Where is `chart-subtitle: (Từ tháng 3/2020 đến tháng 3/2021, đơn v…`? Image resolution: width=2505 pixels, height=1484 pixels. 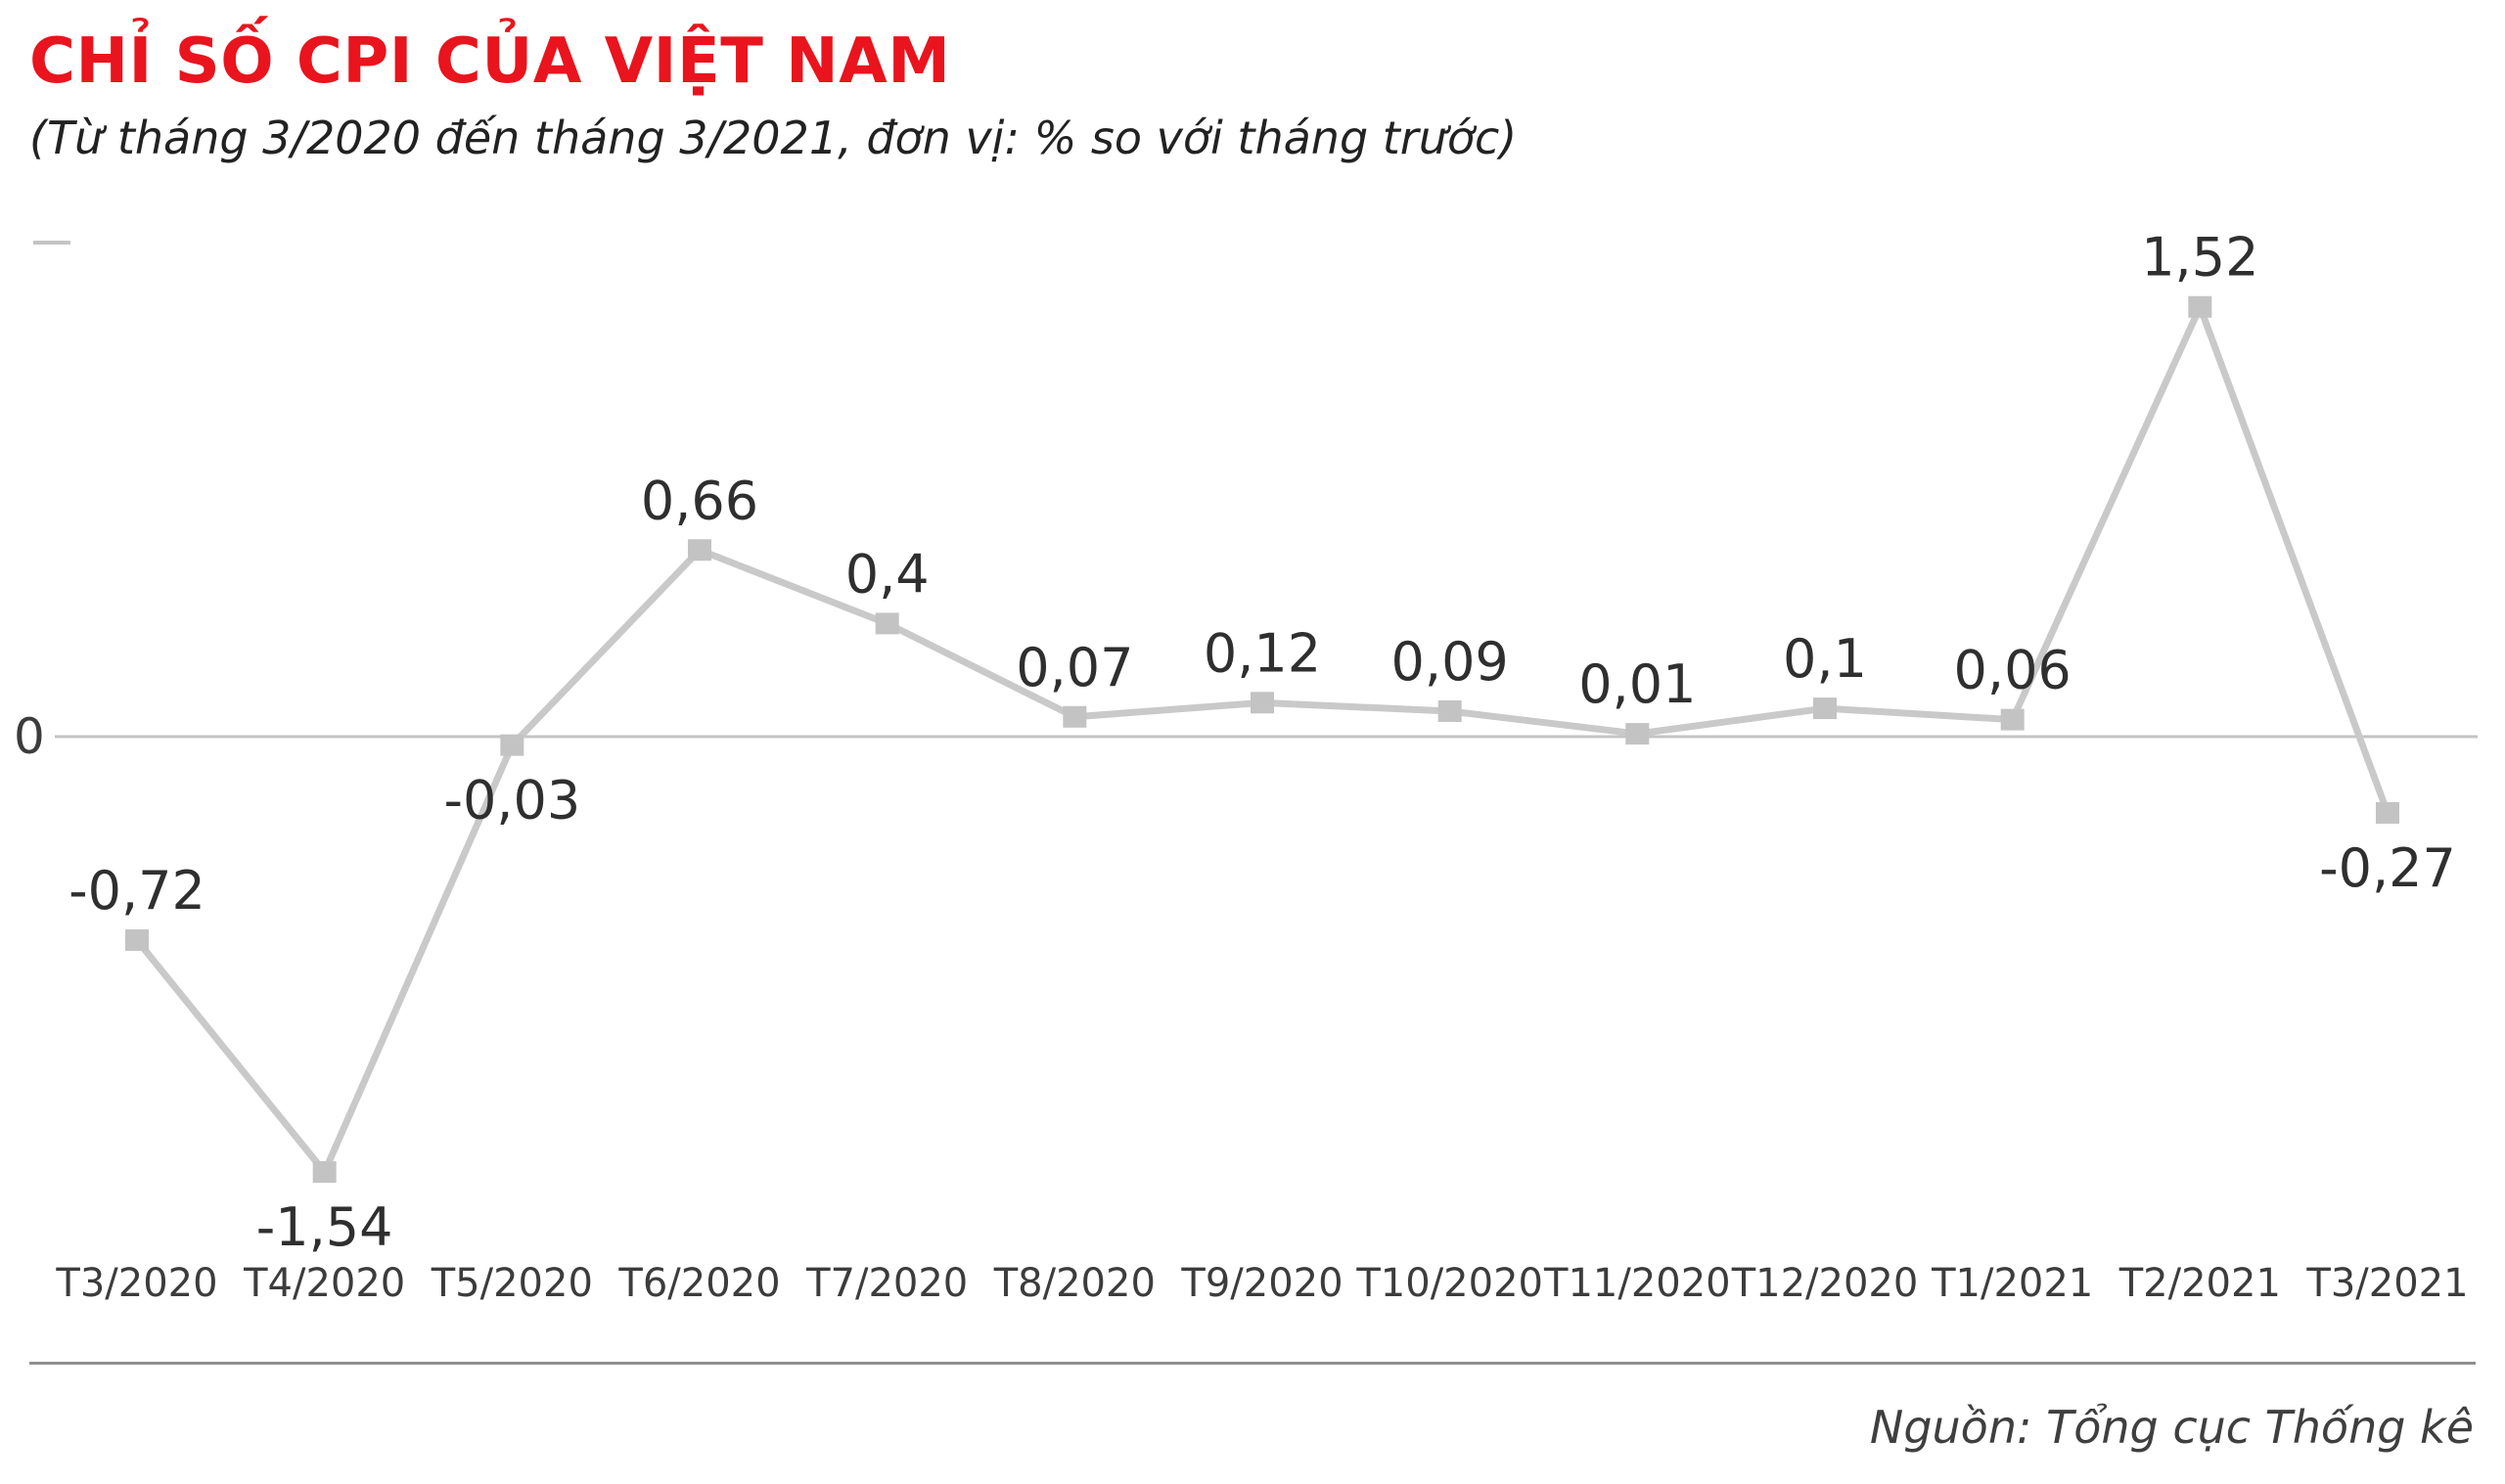 chart-subtitle: (Từ tháng 3/2020 đến tháng 3/2021, đơn v… is located at coordinates (773, 138).